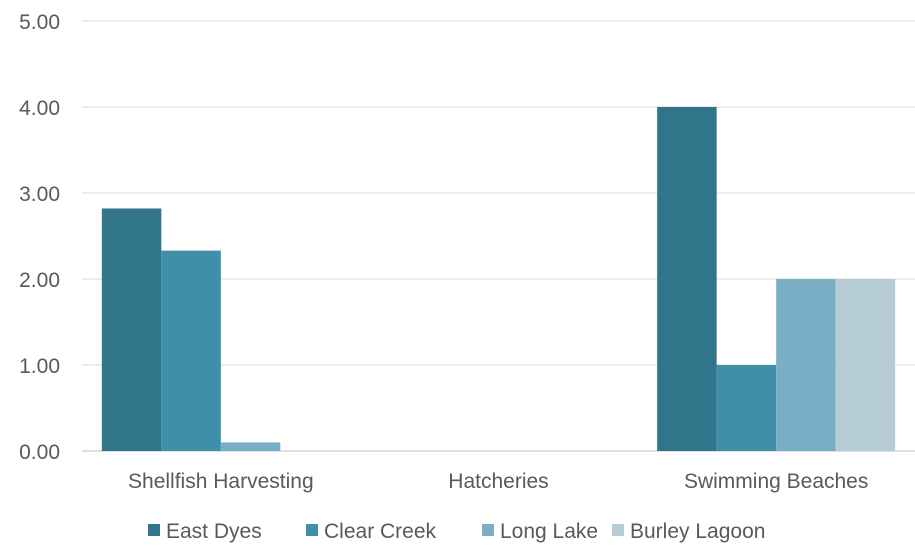  I want to click on x-tick-label: Shellfish Harvesting, so click(221, 481).